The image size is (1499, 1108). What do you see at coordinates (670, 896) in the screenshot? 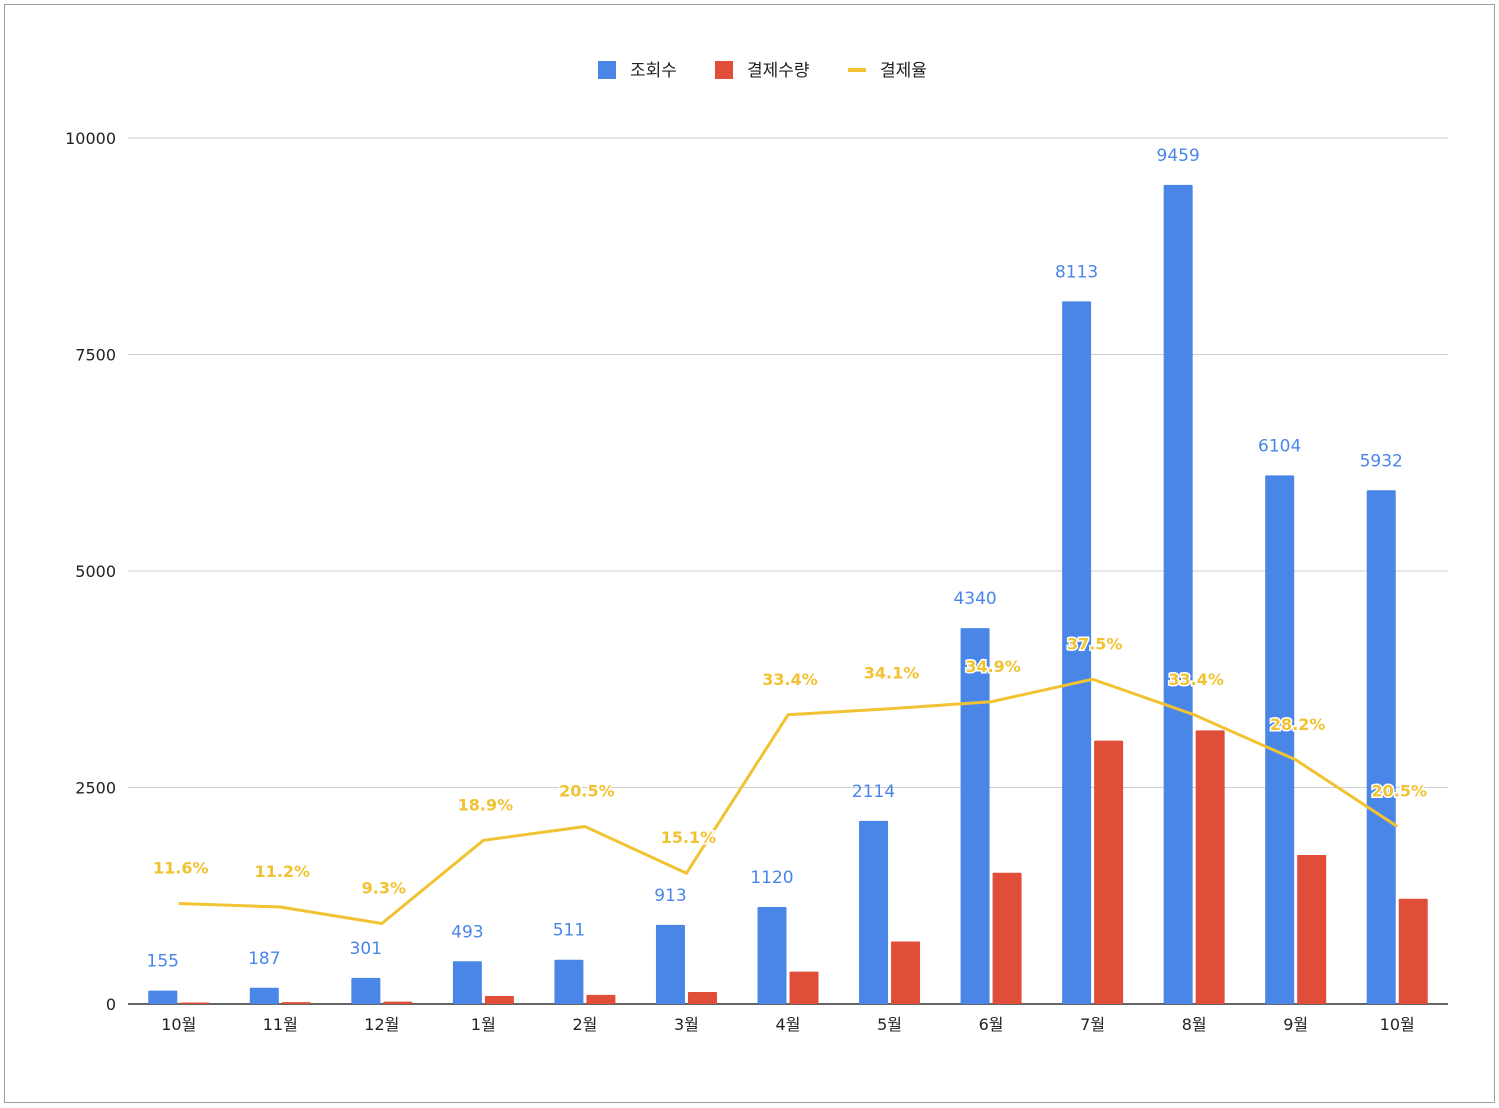
I see `views-value-label: 913` at bounding box center [670, 896].